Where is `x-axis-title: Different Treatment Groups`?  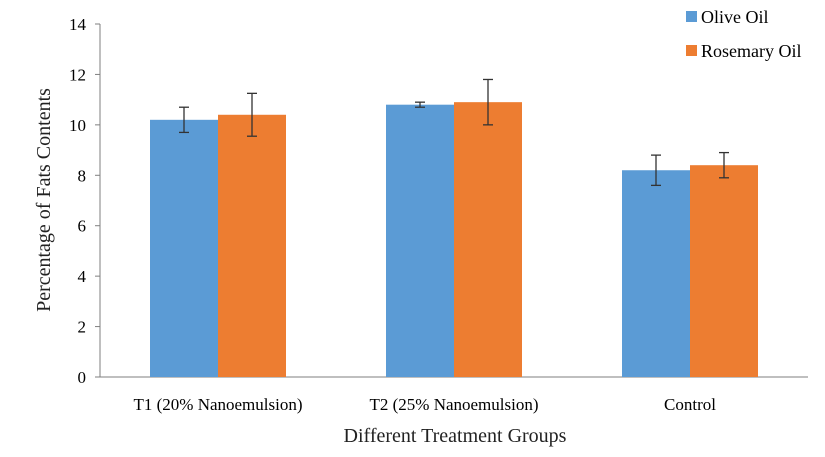
x-axis-title: Different Treatment Groups is located at coordinates (455, 436).